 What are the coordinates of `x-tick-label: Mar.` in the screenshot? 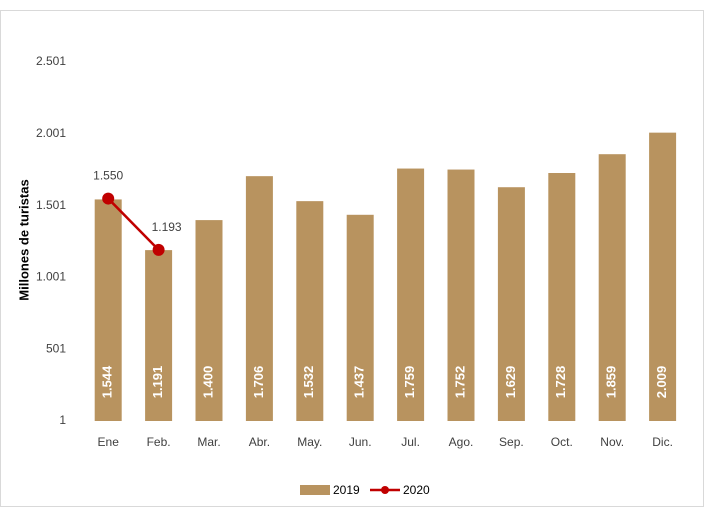 It's located at (208, 442).